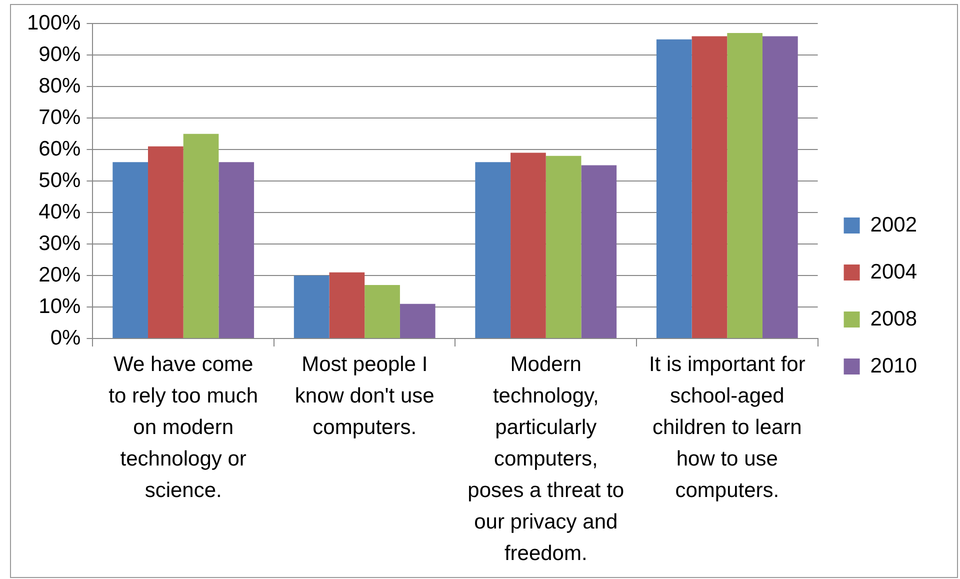  What do you see at coordinates (894, 272) in the screenshot?
I see `legend-label: 2004` at bounding box center [894, 272].